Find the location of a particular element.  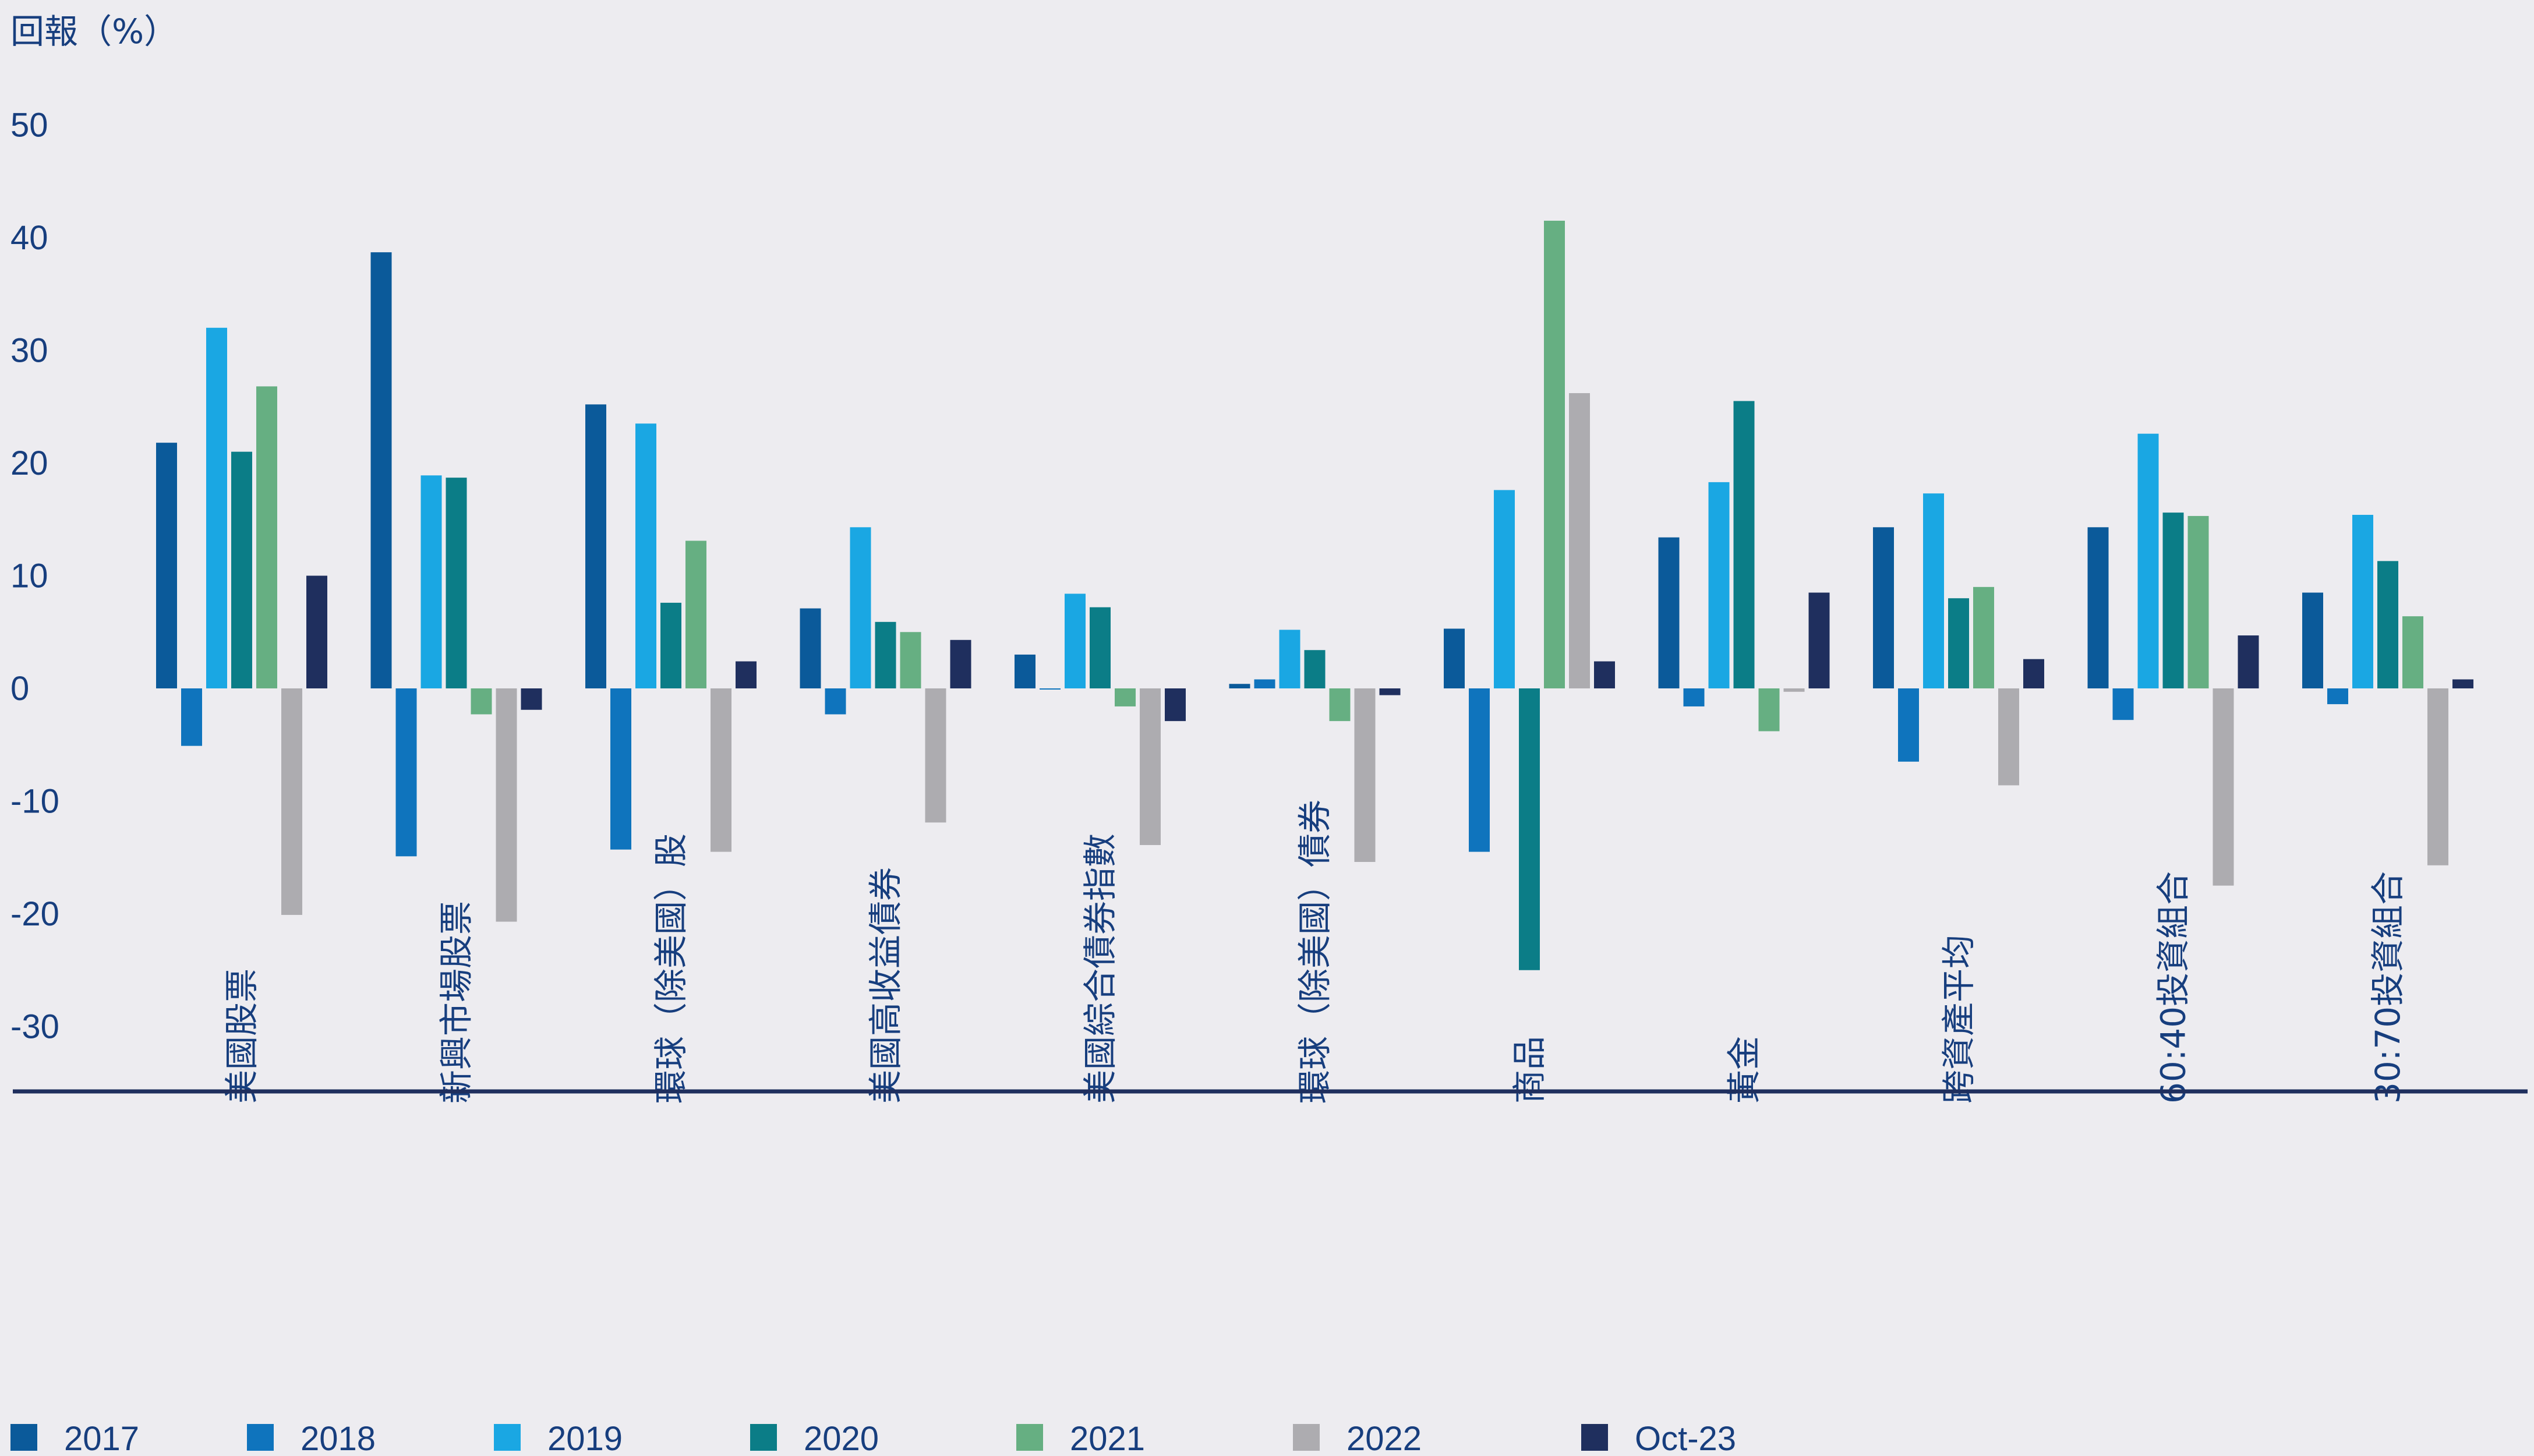

category-label: 環球（除美國）股 is located at coordinates (671, 968).